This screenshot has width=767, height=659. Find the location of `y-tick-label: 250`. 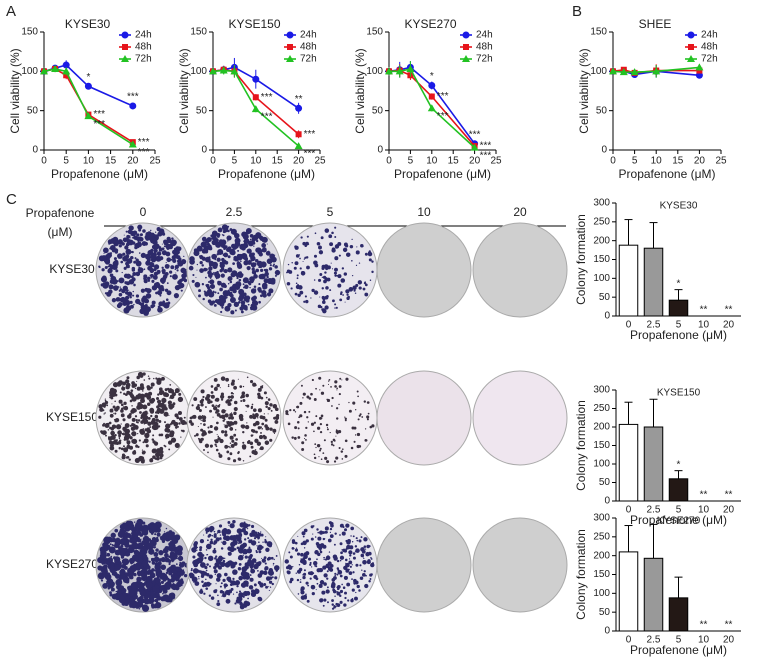

y-tick-label: 250 is located at coordinates (601, 408).